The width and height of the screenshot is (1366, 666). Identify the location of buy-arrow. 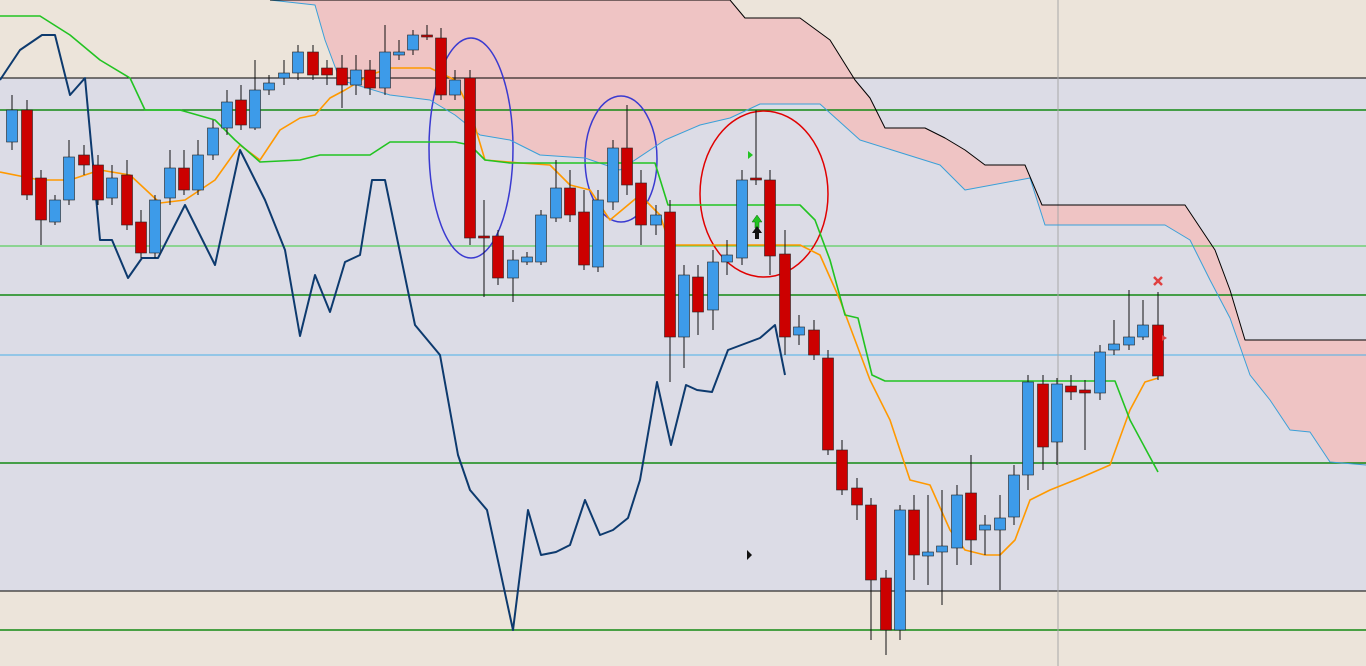
(757, 232).